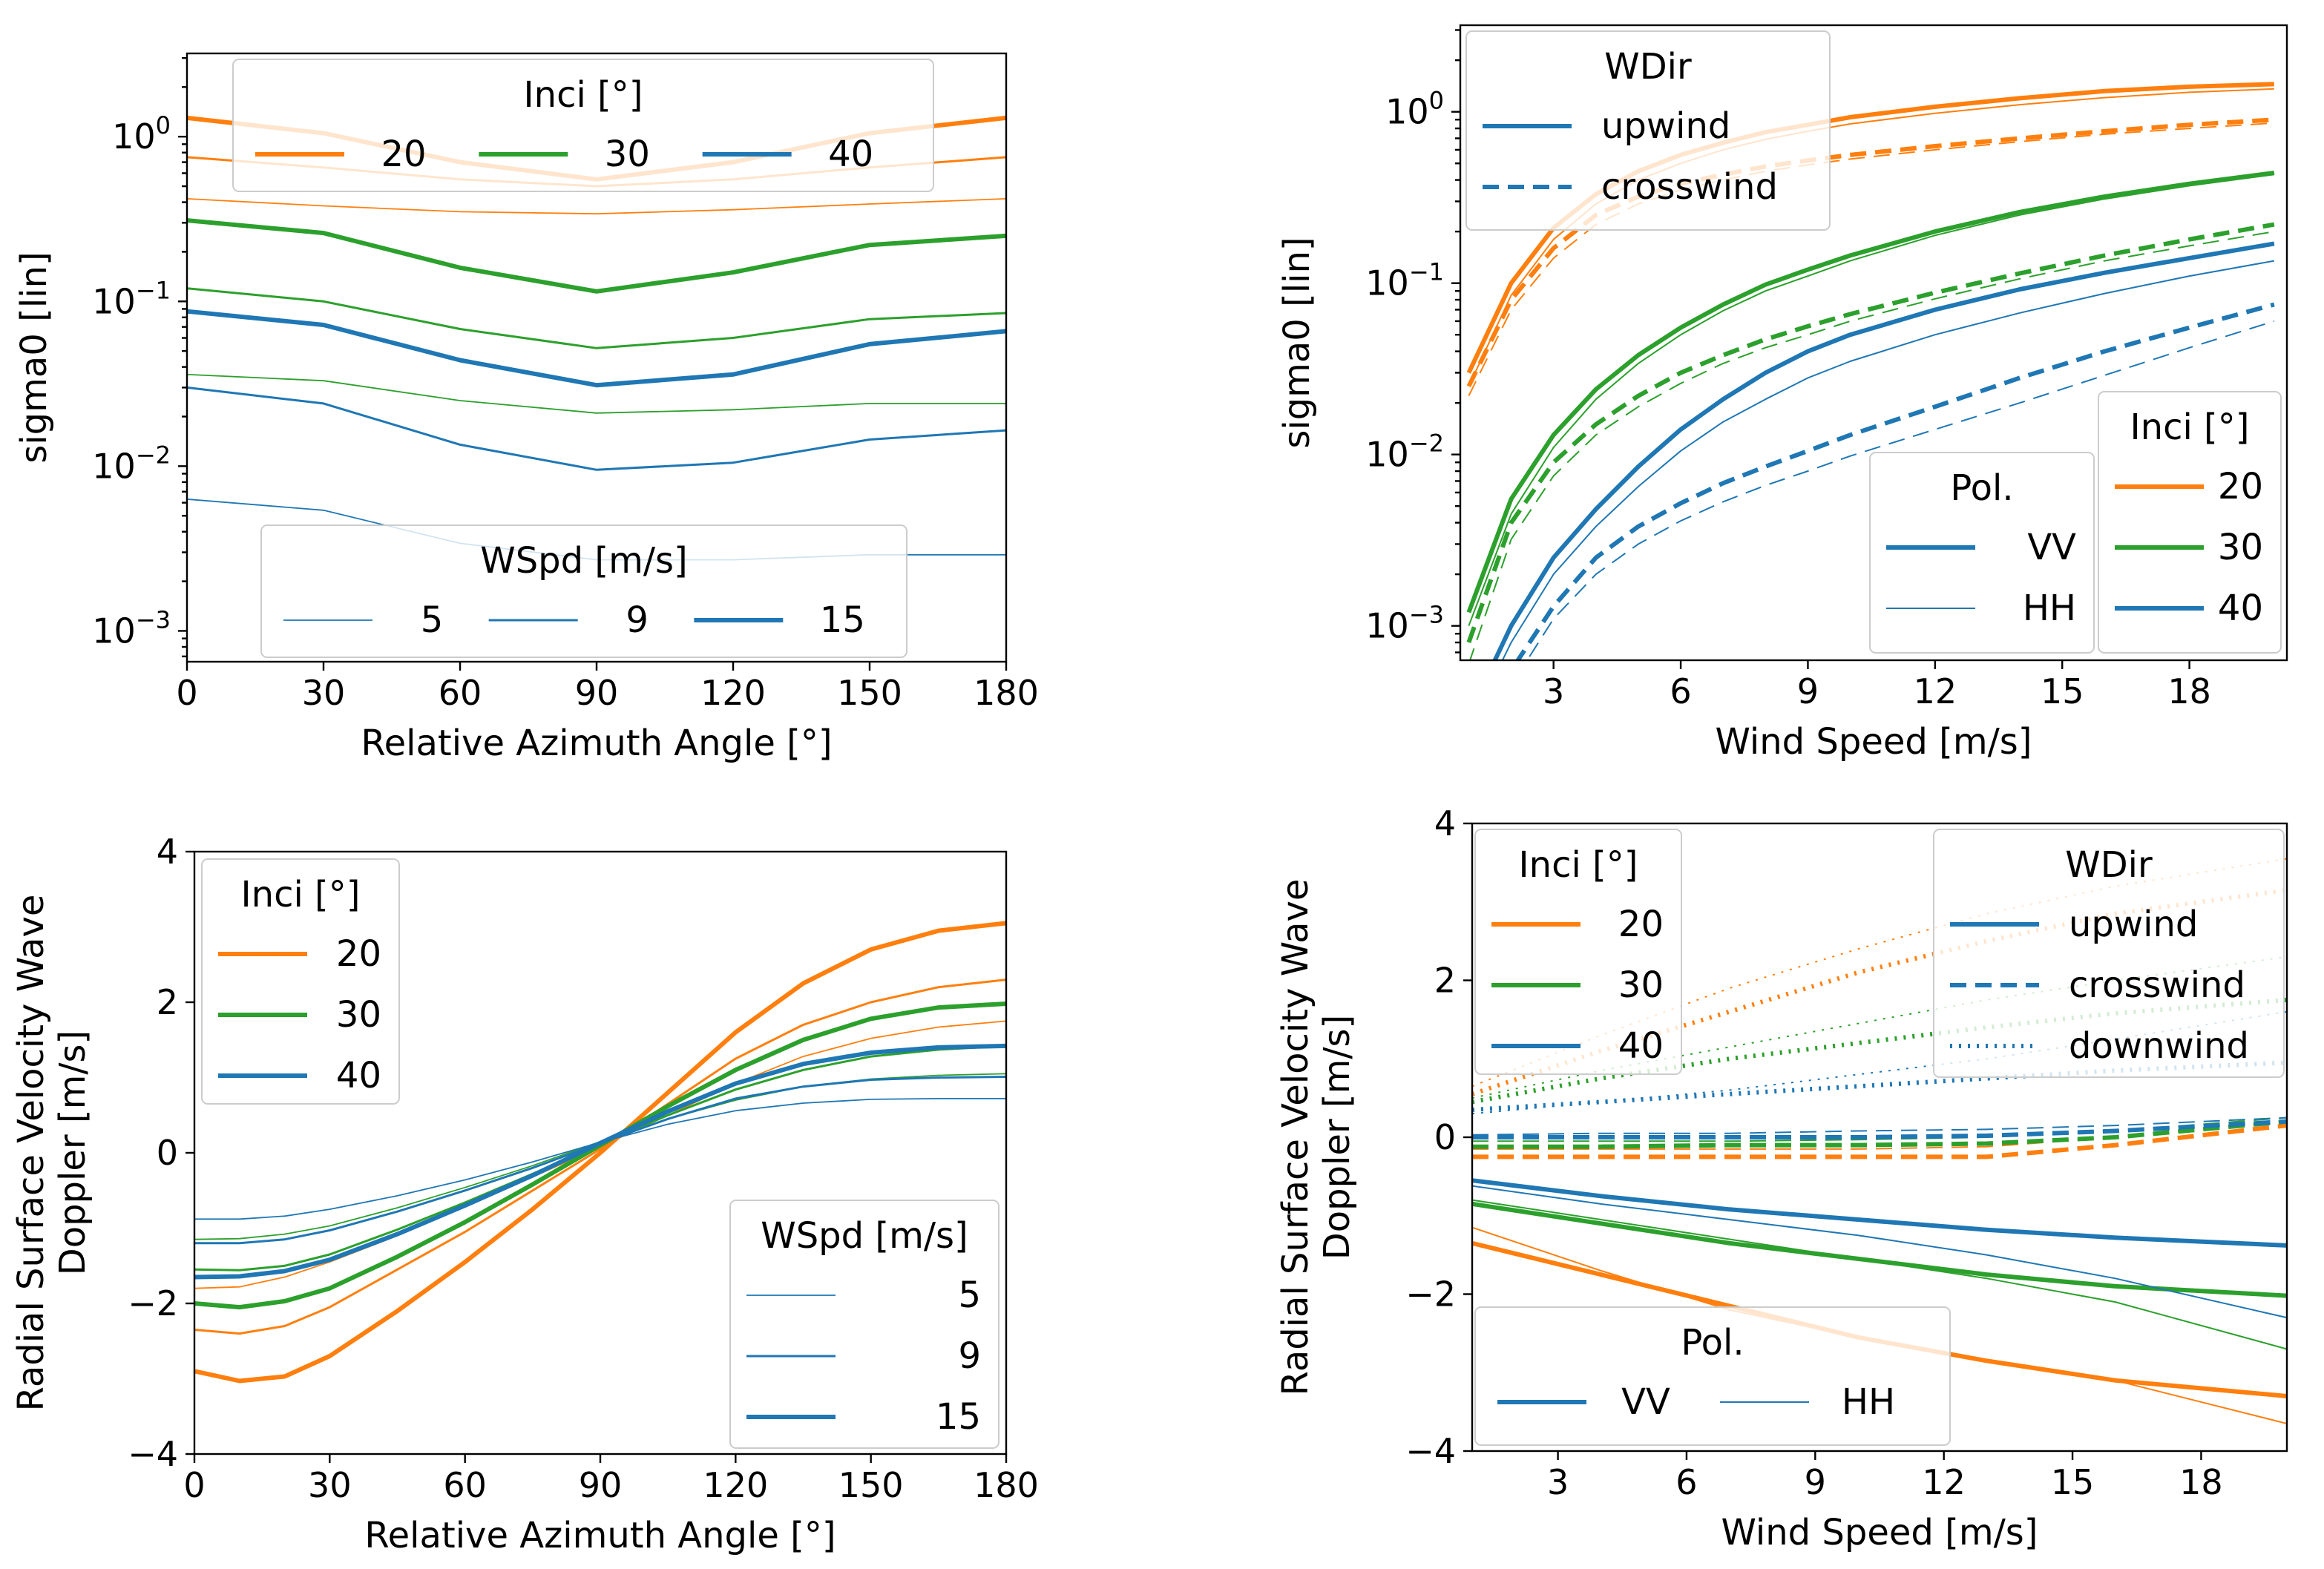 The height and width of the screenshot is (1569, 2324). Describe the element at coordinates (969, 1295) in the screenshot. I see `legend-entry-label: 5` at that location.